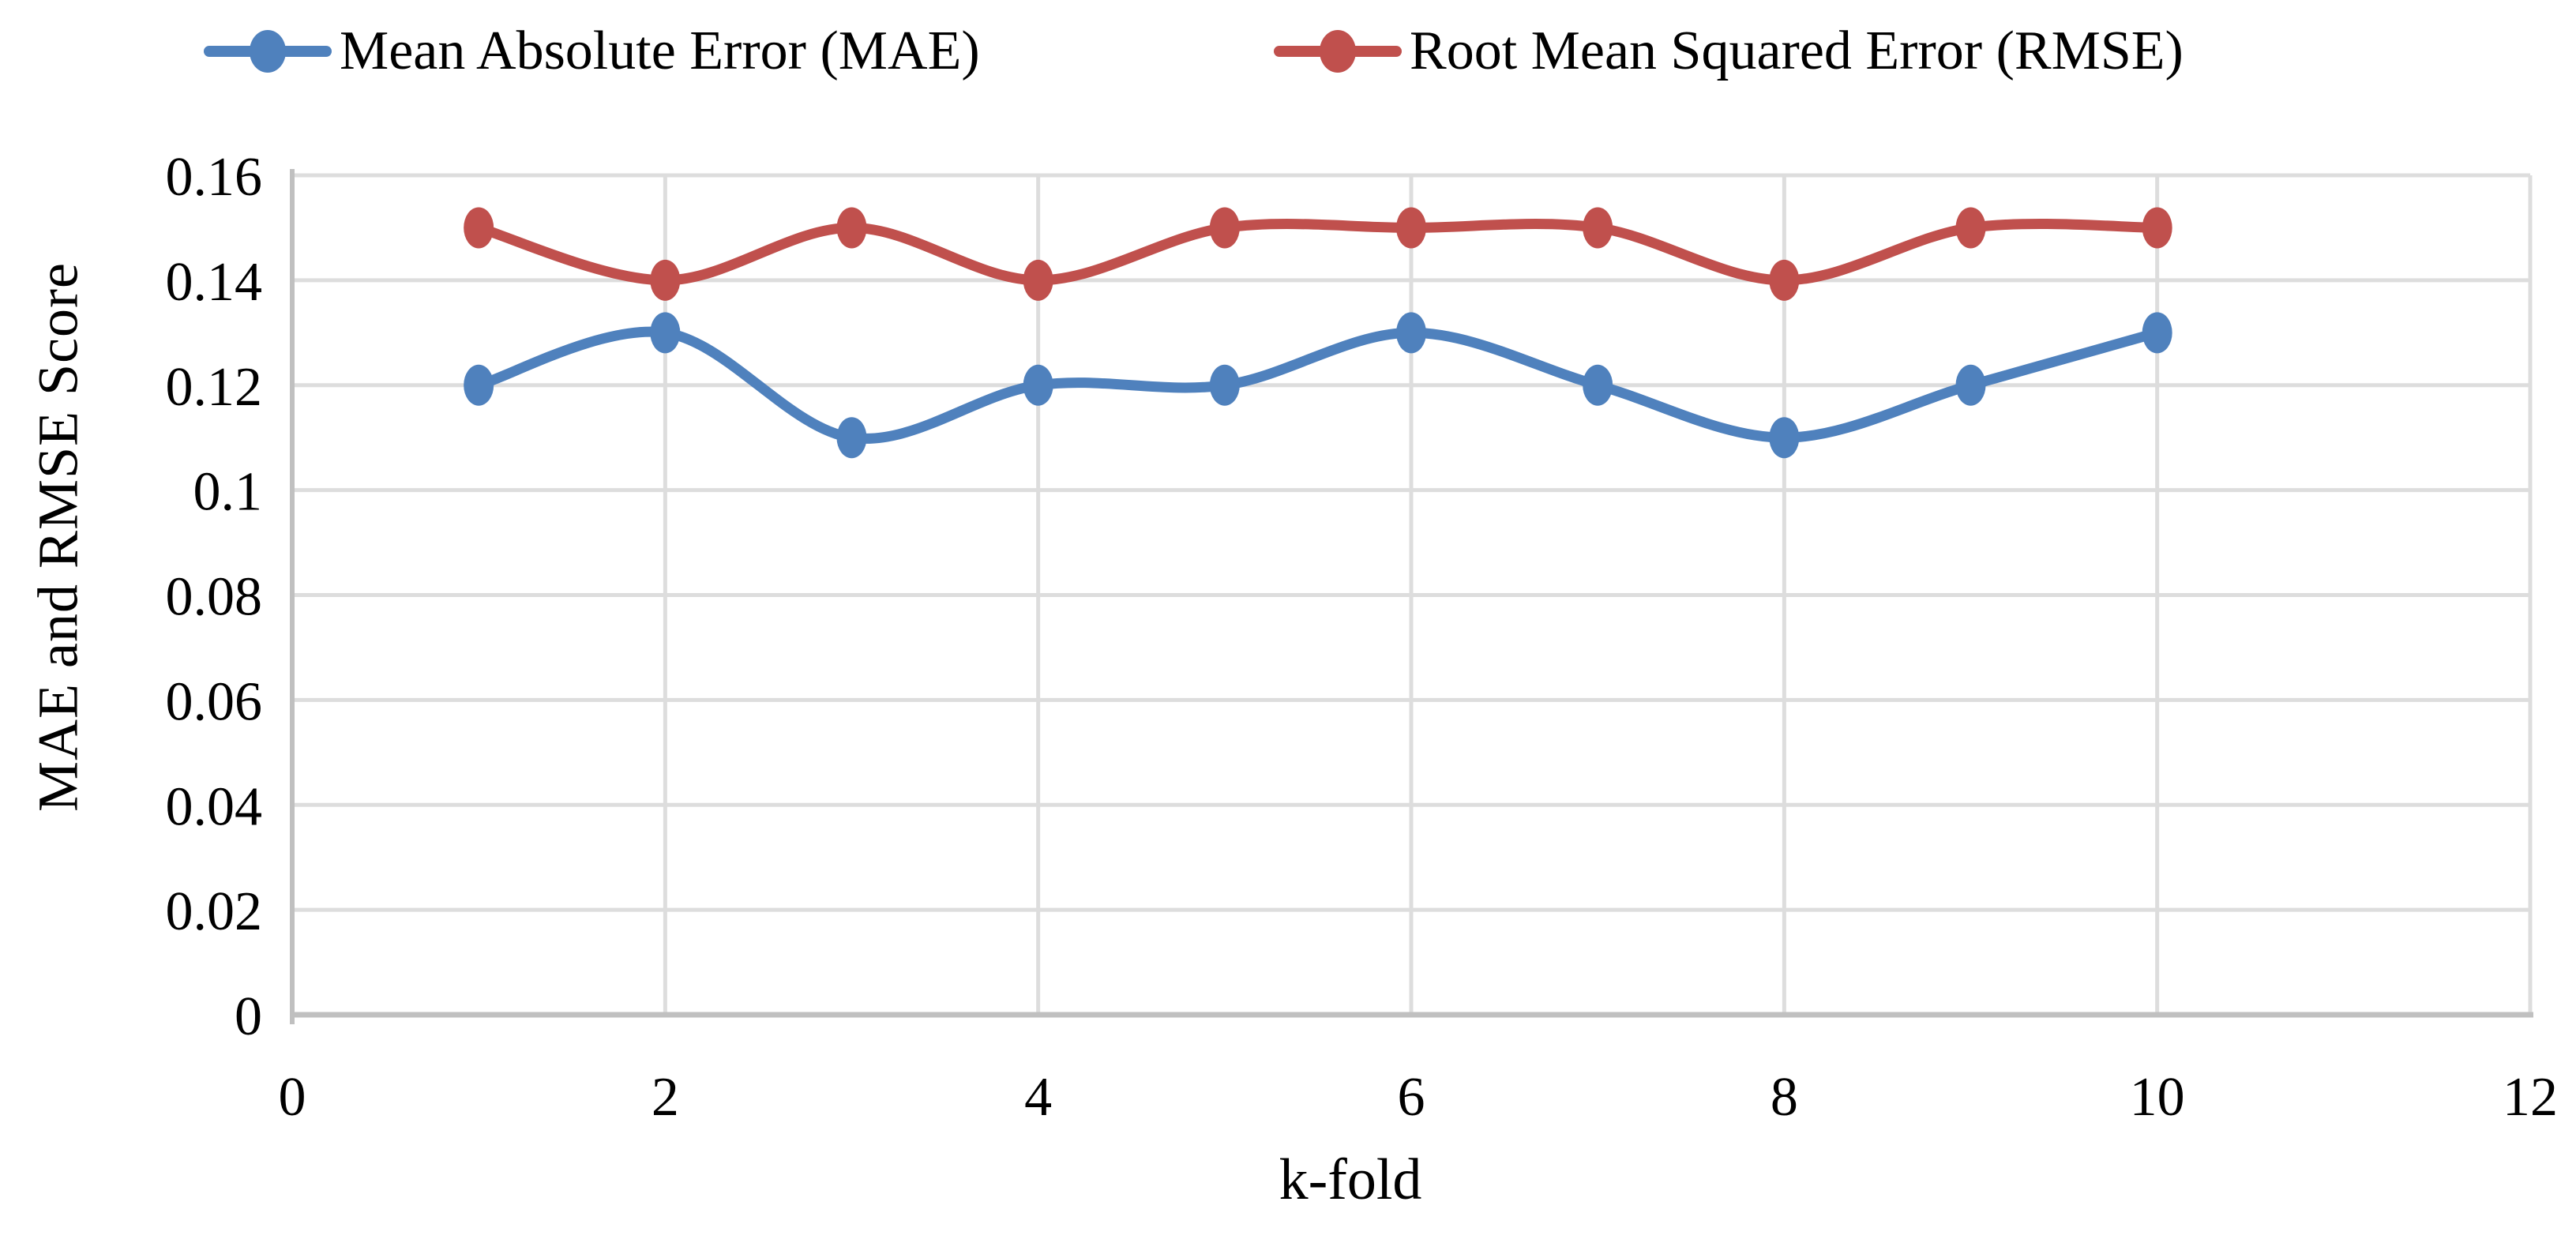 The width and height of the screenshot is (2576, 1243). What do you see at coordinates (214, 701) in the screenshot?
I see `y-tick-label: 0.06` at bounding box center [214, 701].